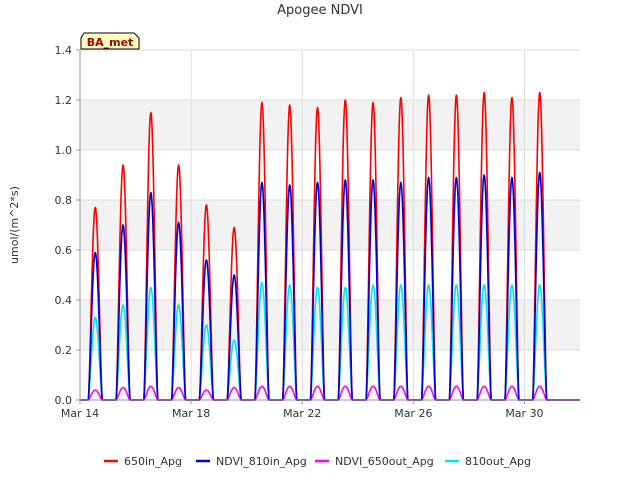  What do you see at coordinates (80, 413) in the screenshot?
I see `x-tick-label: Mar 14` at bounding box center [80, 413].